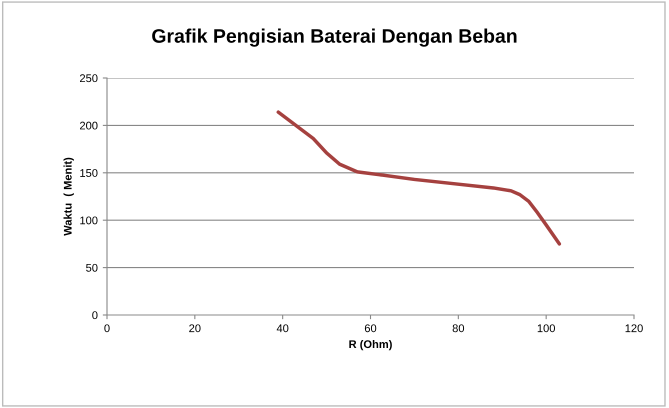  What do you see at coordinates (69, 197) in the screenshot?
I see `y-axis-title: Waktu ( Menit)` at bounding box center [69, 197].